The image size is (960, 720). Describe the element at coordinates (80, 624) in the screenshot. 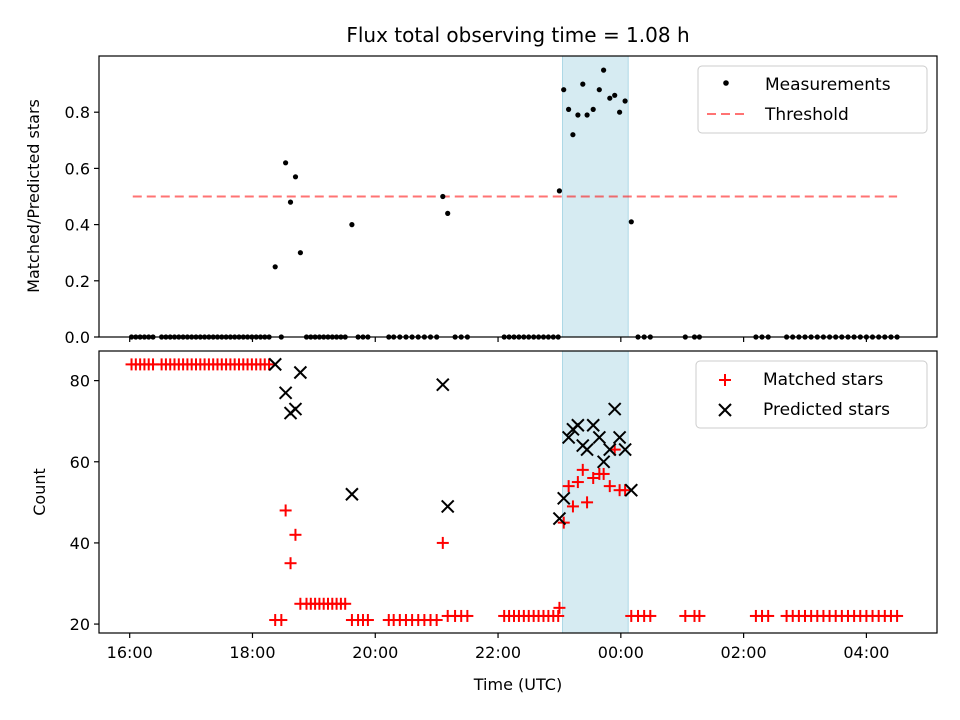

I see `y-tick-label: 20` at that location.